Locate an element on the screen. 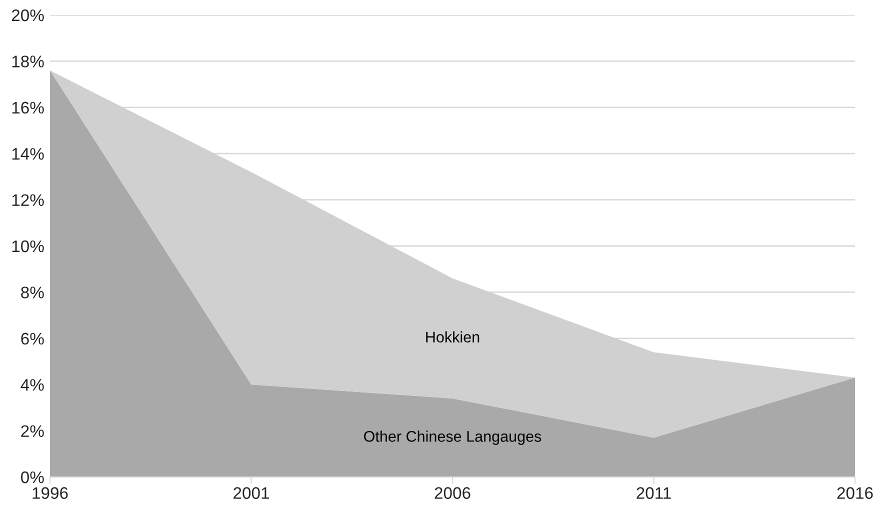 The height and width of the screenshot is (509, 880). y-tick-label: 20% is located at coordinates (28, 15).